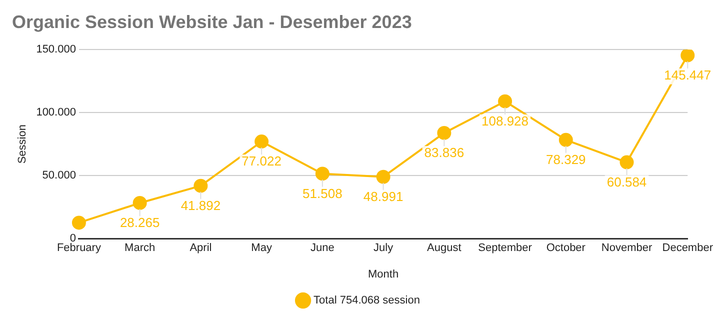 The width and height of the screenshot is (724, 324). I want to click on data-label: 83.836, so click(444, 152).